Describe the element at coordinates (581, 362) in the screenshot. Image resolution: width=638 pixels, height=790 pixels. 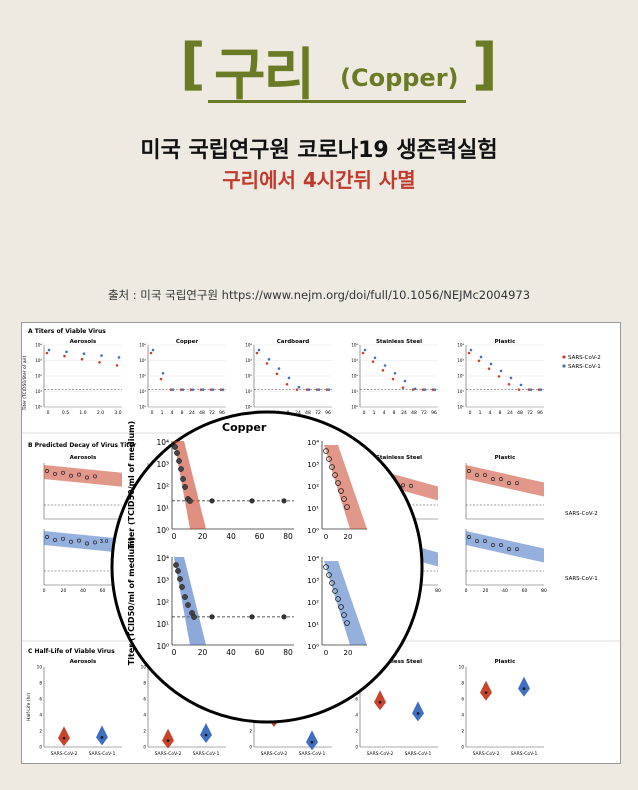
I see `legend: SARS-CoV-2 SARS-CoV-1` at that location.